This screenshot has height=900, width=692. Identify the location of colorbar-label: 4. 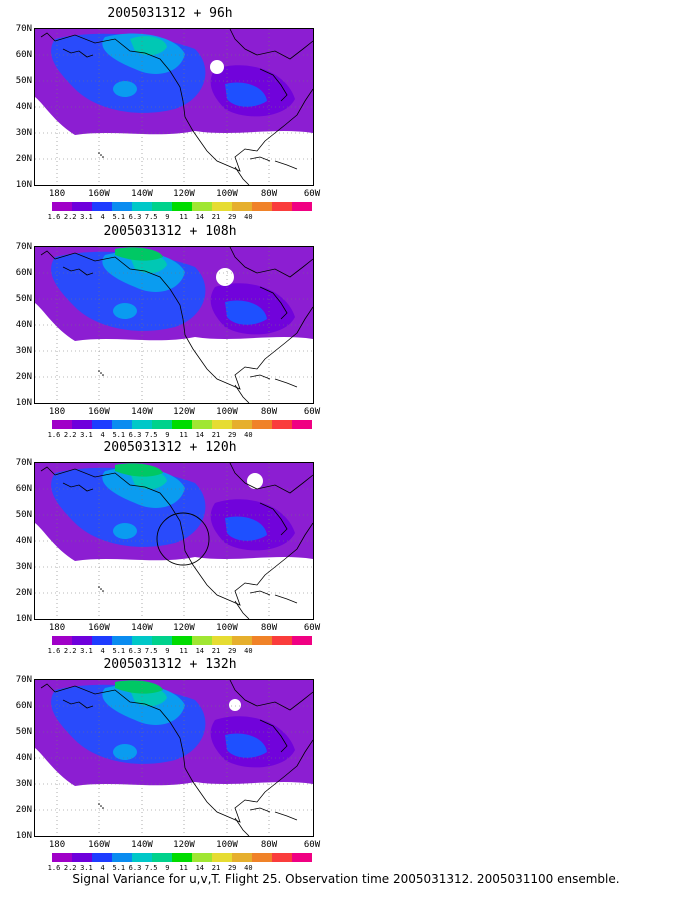
(102, 651).